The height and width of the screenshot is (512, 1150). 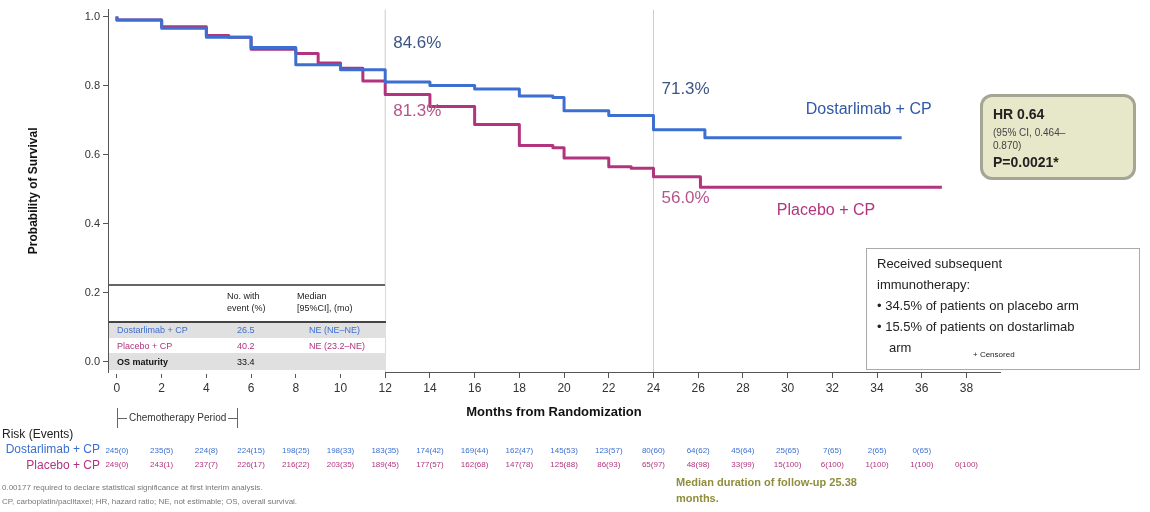 What do you see at coordinates (994, 355) in the screenshot?
I see `annotation: + Censored` at bounding box center [994, 355].